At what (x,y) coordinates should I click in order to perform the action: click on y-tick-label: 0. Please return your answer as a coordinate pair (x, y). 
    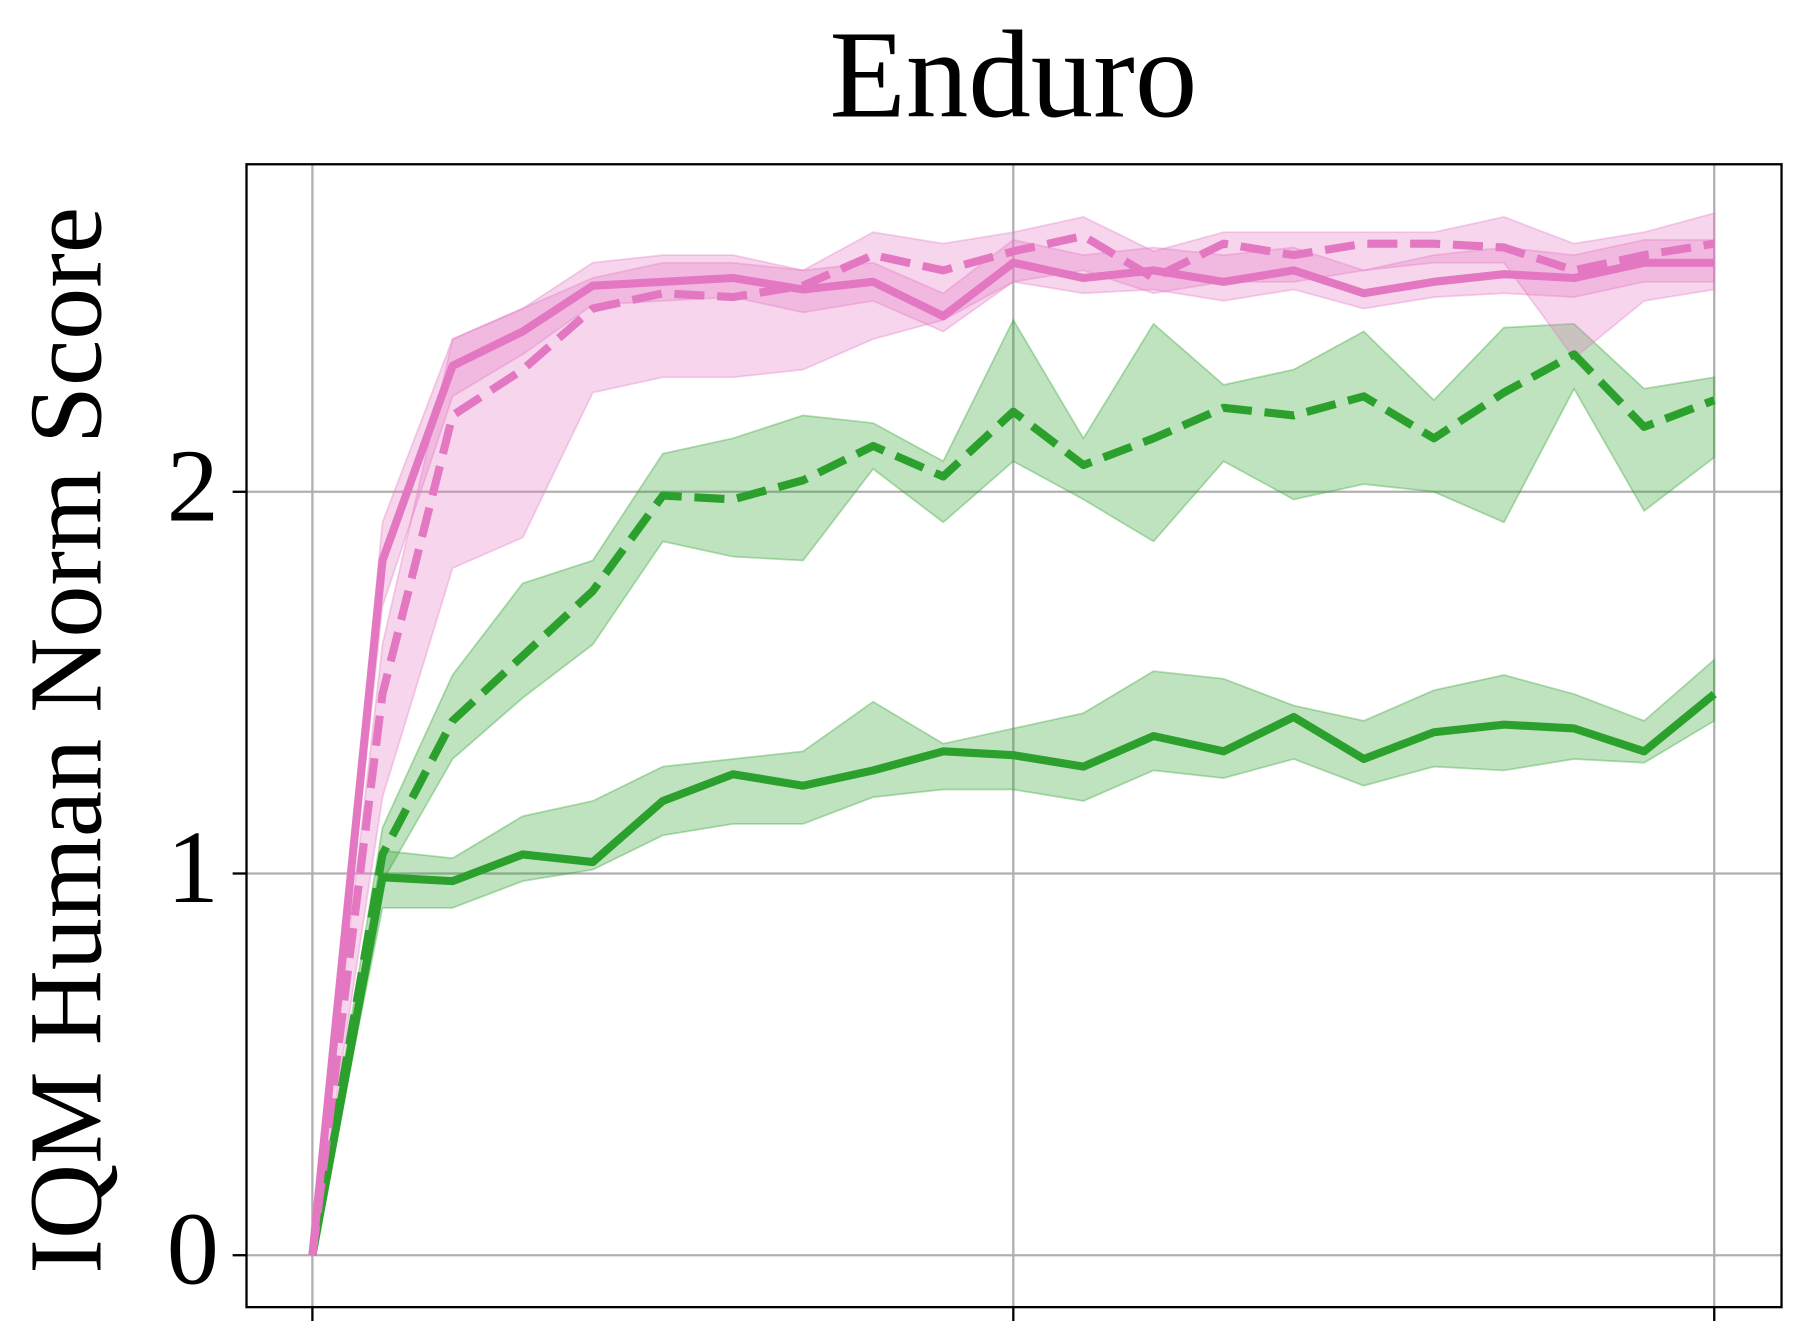
    Looking at the image, I should click on (193, 1249).